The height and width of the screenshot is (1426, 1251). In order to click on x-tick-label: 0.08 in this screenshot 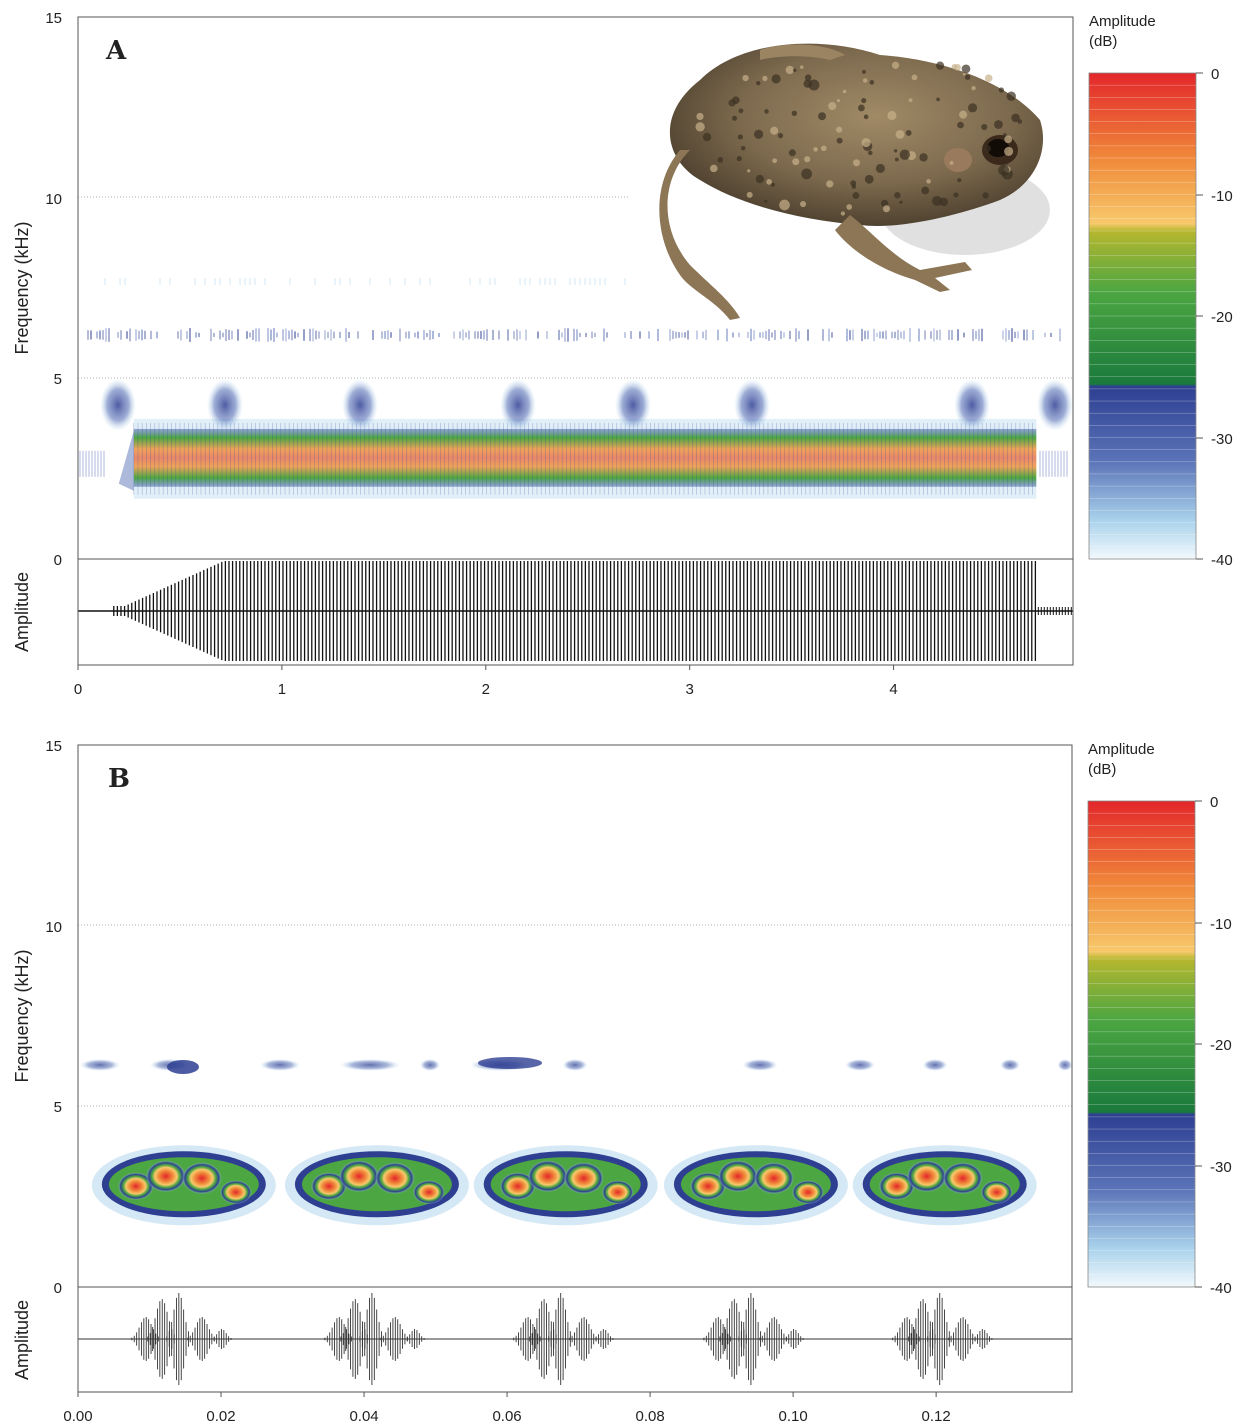, I will do `click(649, 1416)`.